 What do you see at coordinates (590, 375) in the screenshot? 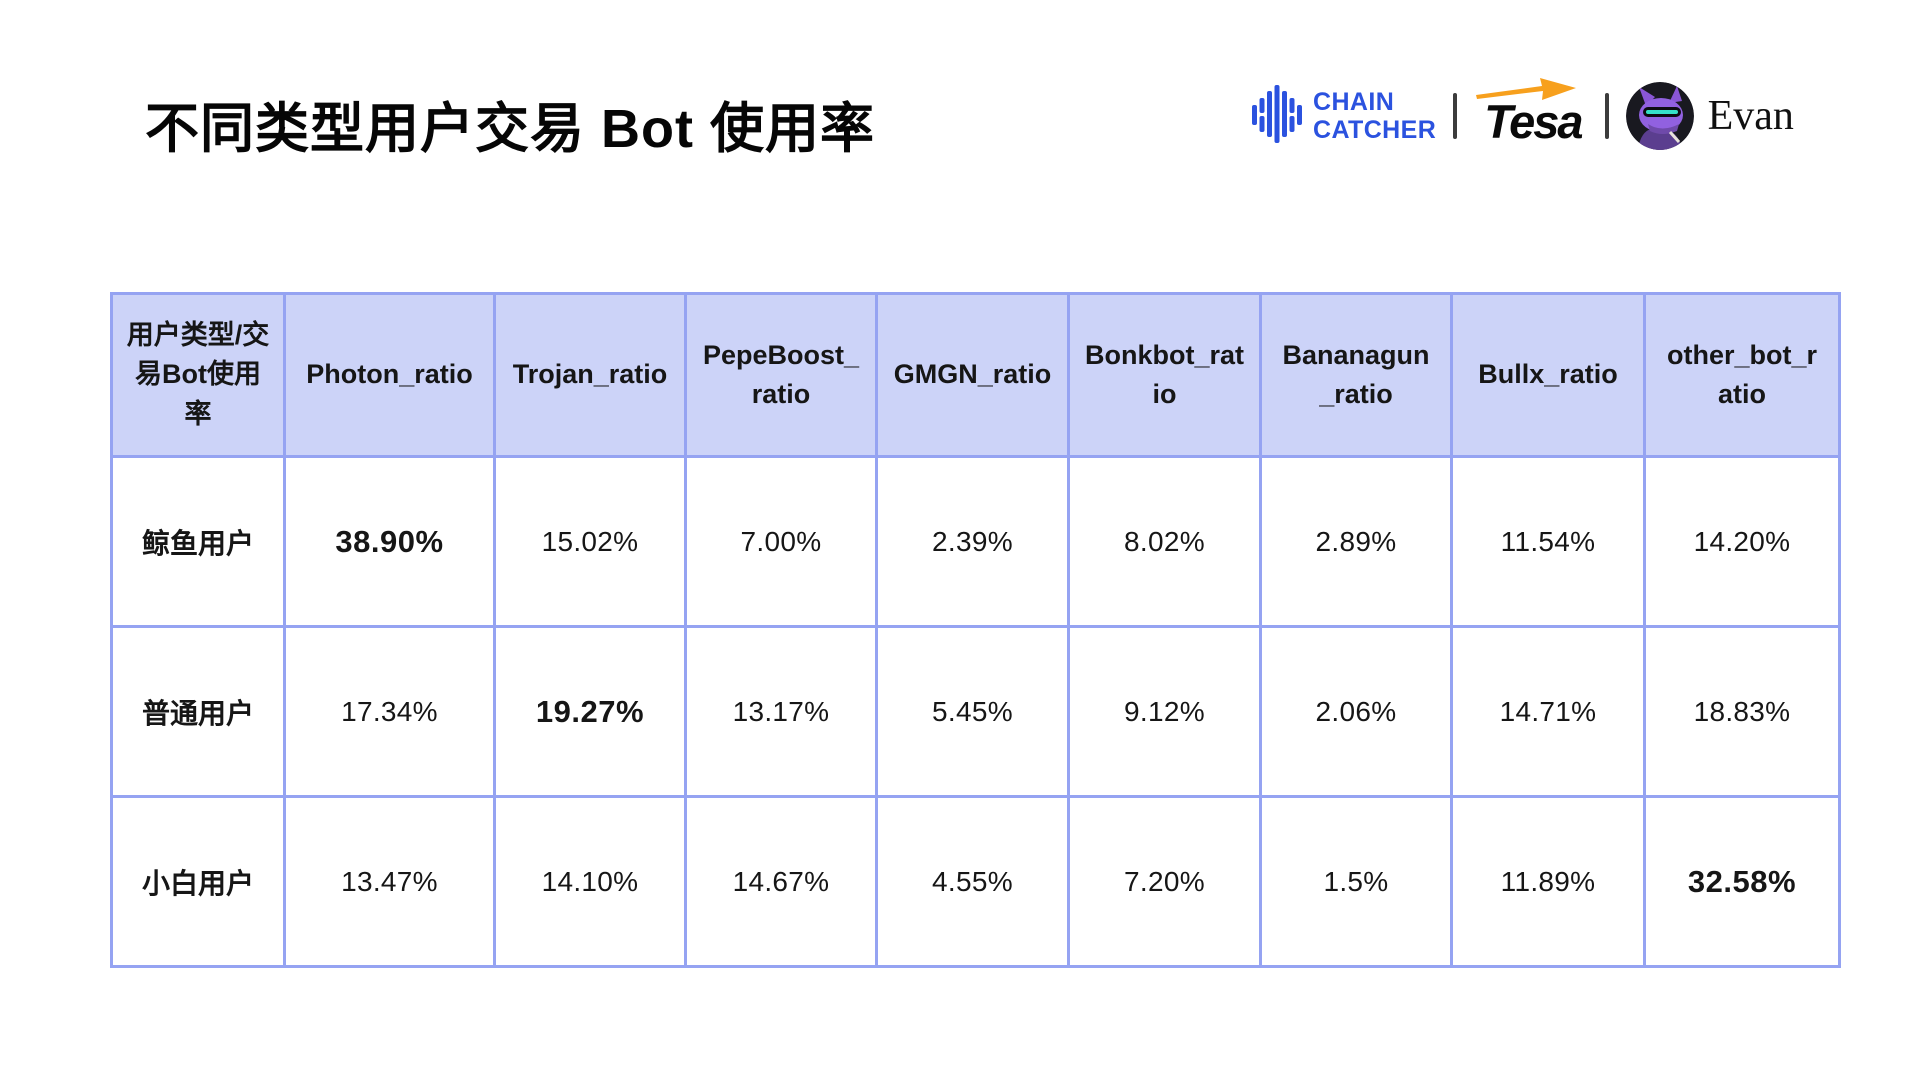
I see `column-header-trojan_ratio: Trojan_ratio` at bounding box center [590, 375].